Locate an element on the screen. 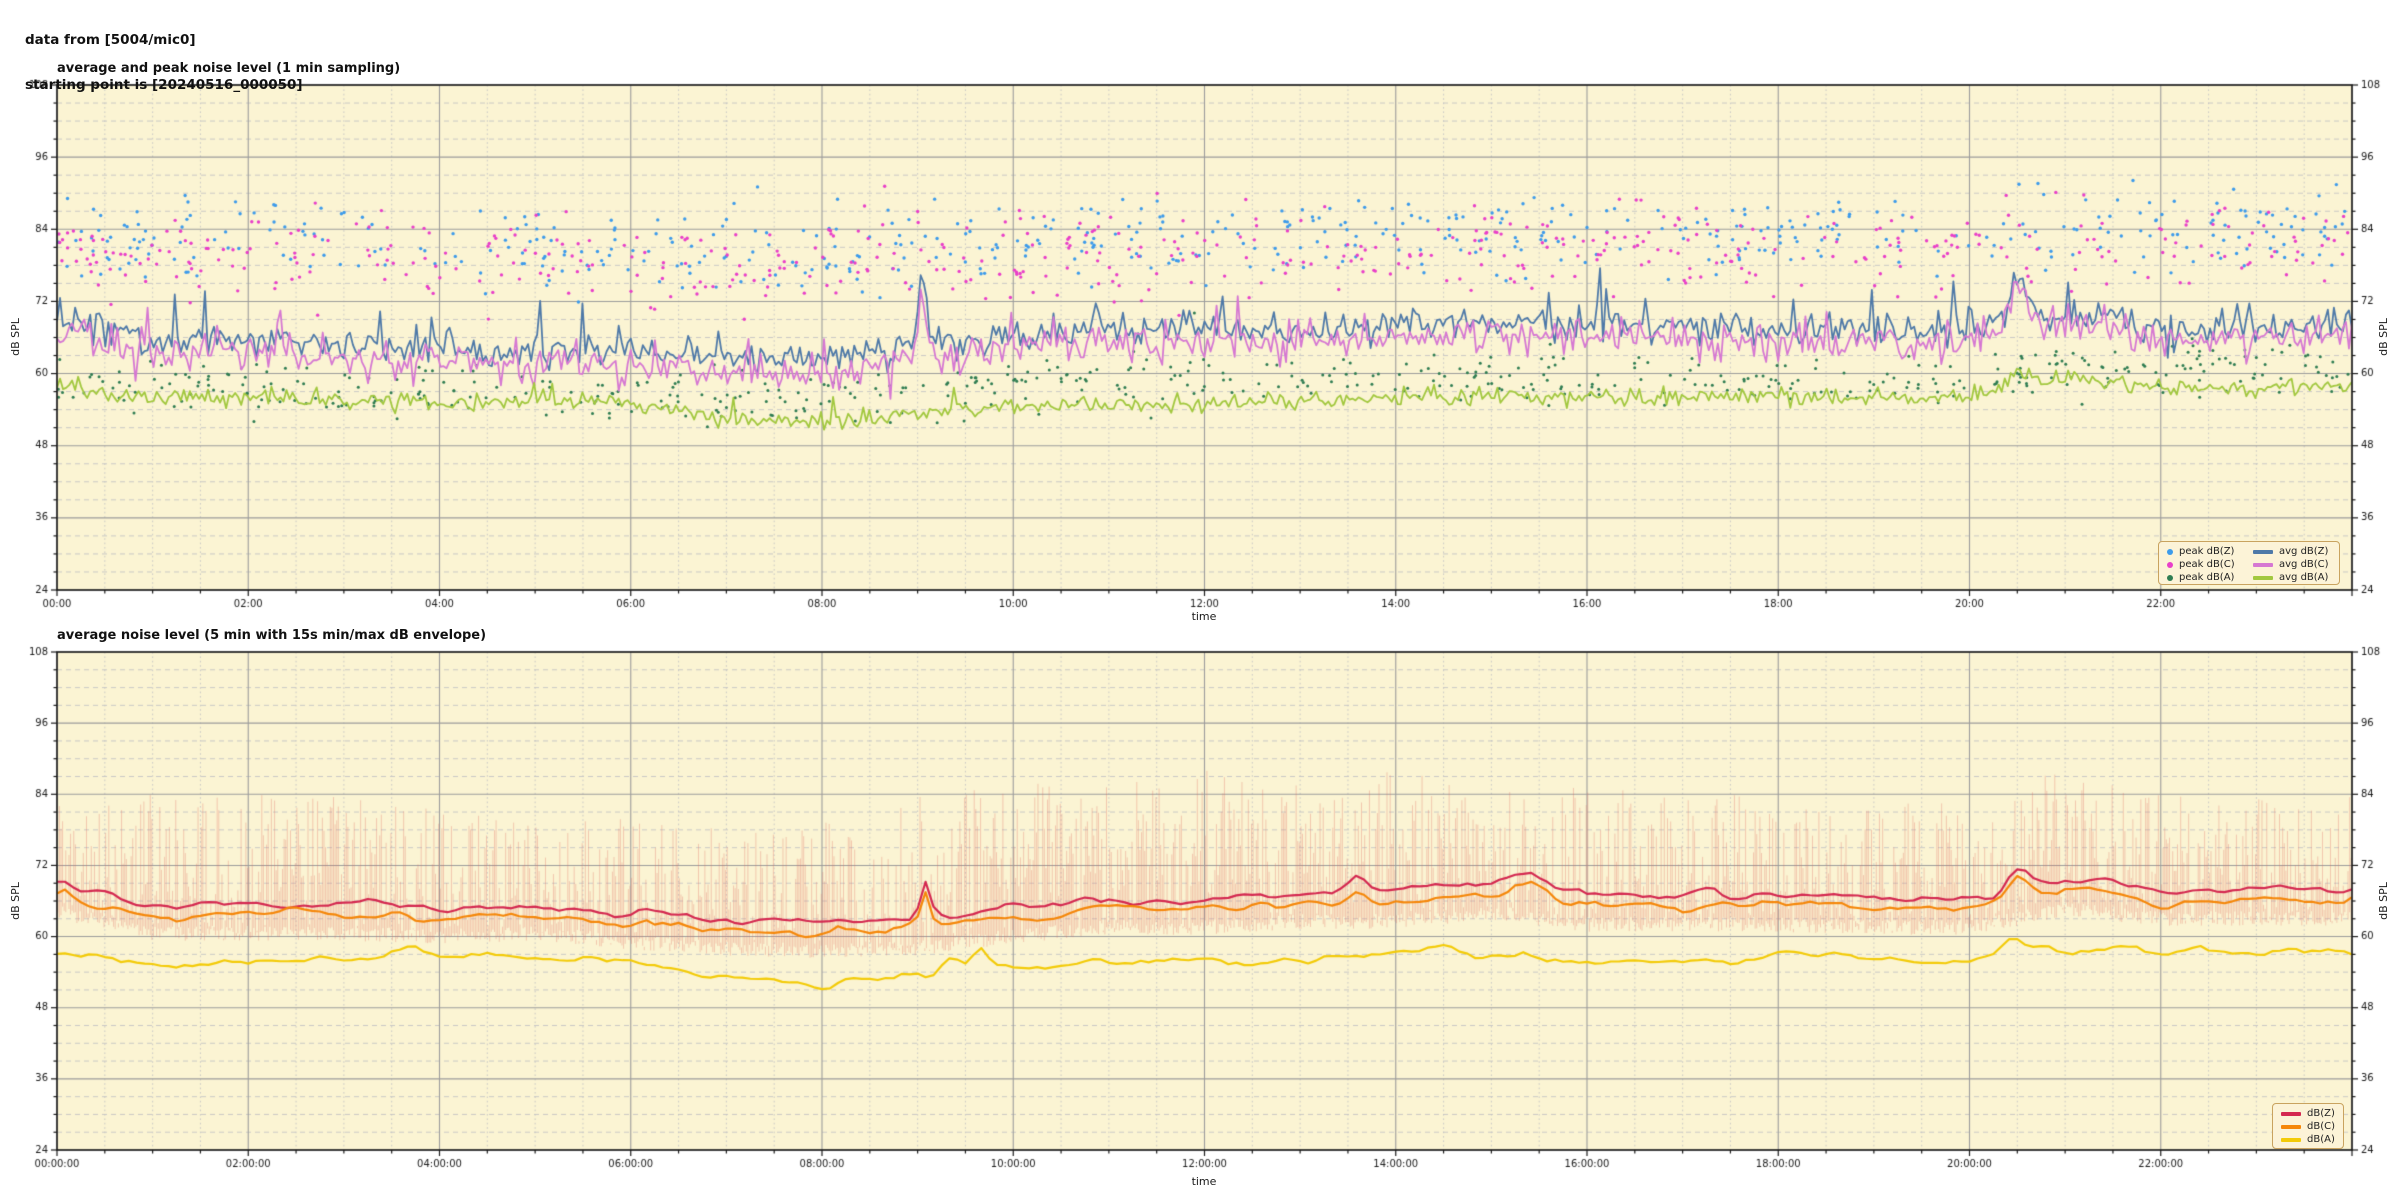 Image resolution: width=2400 pixels, height=1200 pixels. legend-label: peak dB(A) is located at coordinates (2207, 577).